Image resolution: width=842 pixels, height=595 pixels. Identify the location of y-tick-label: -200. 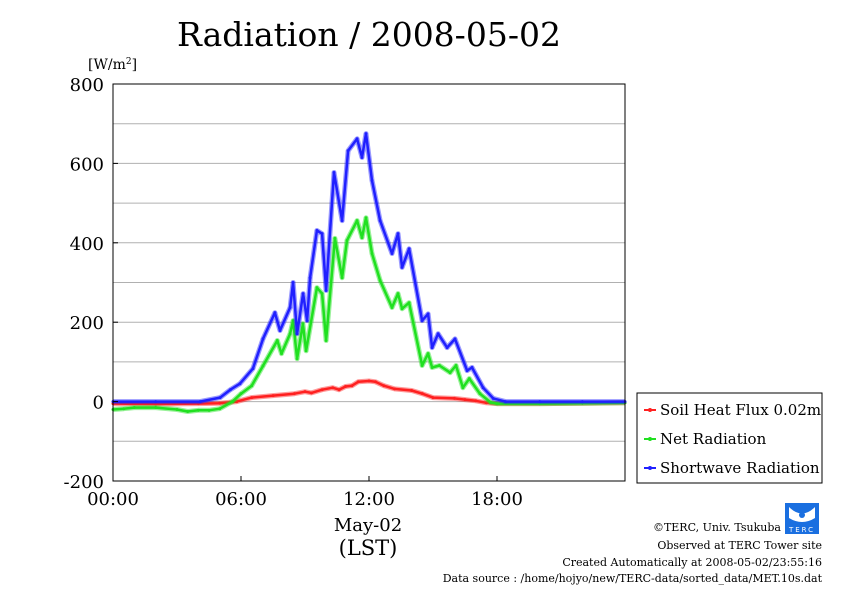
(84, 482).